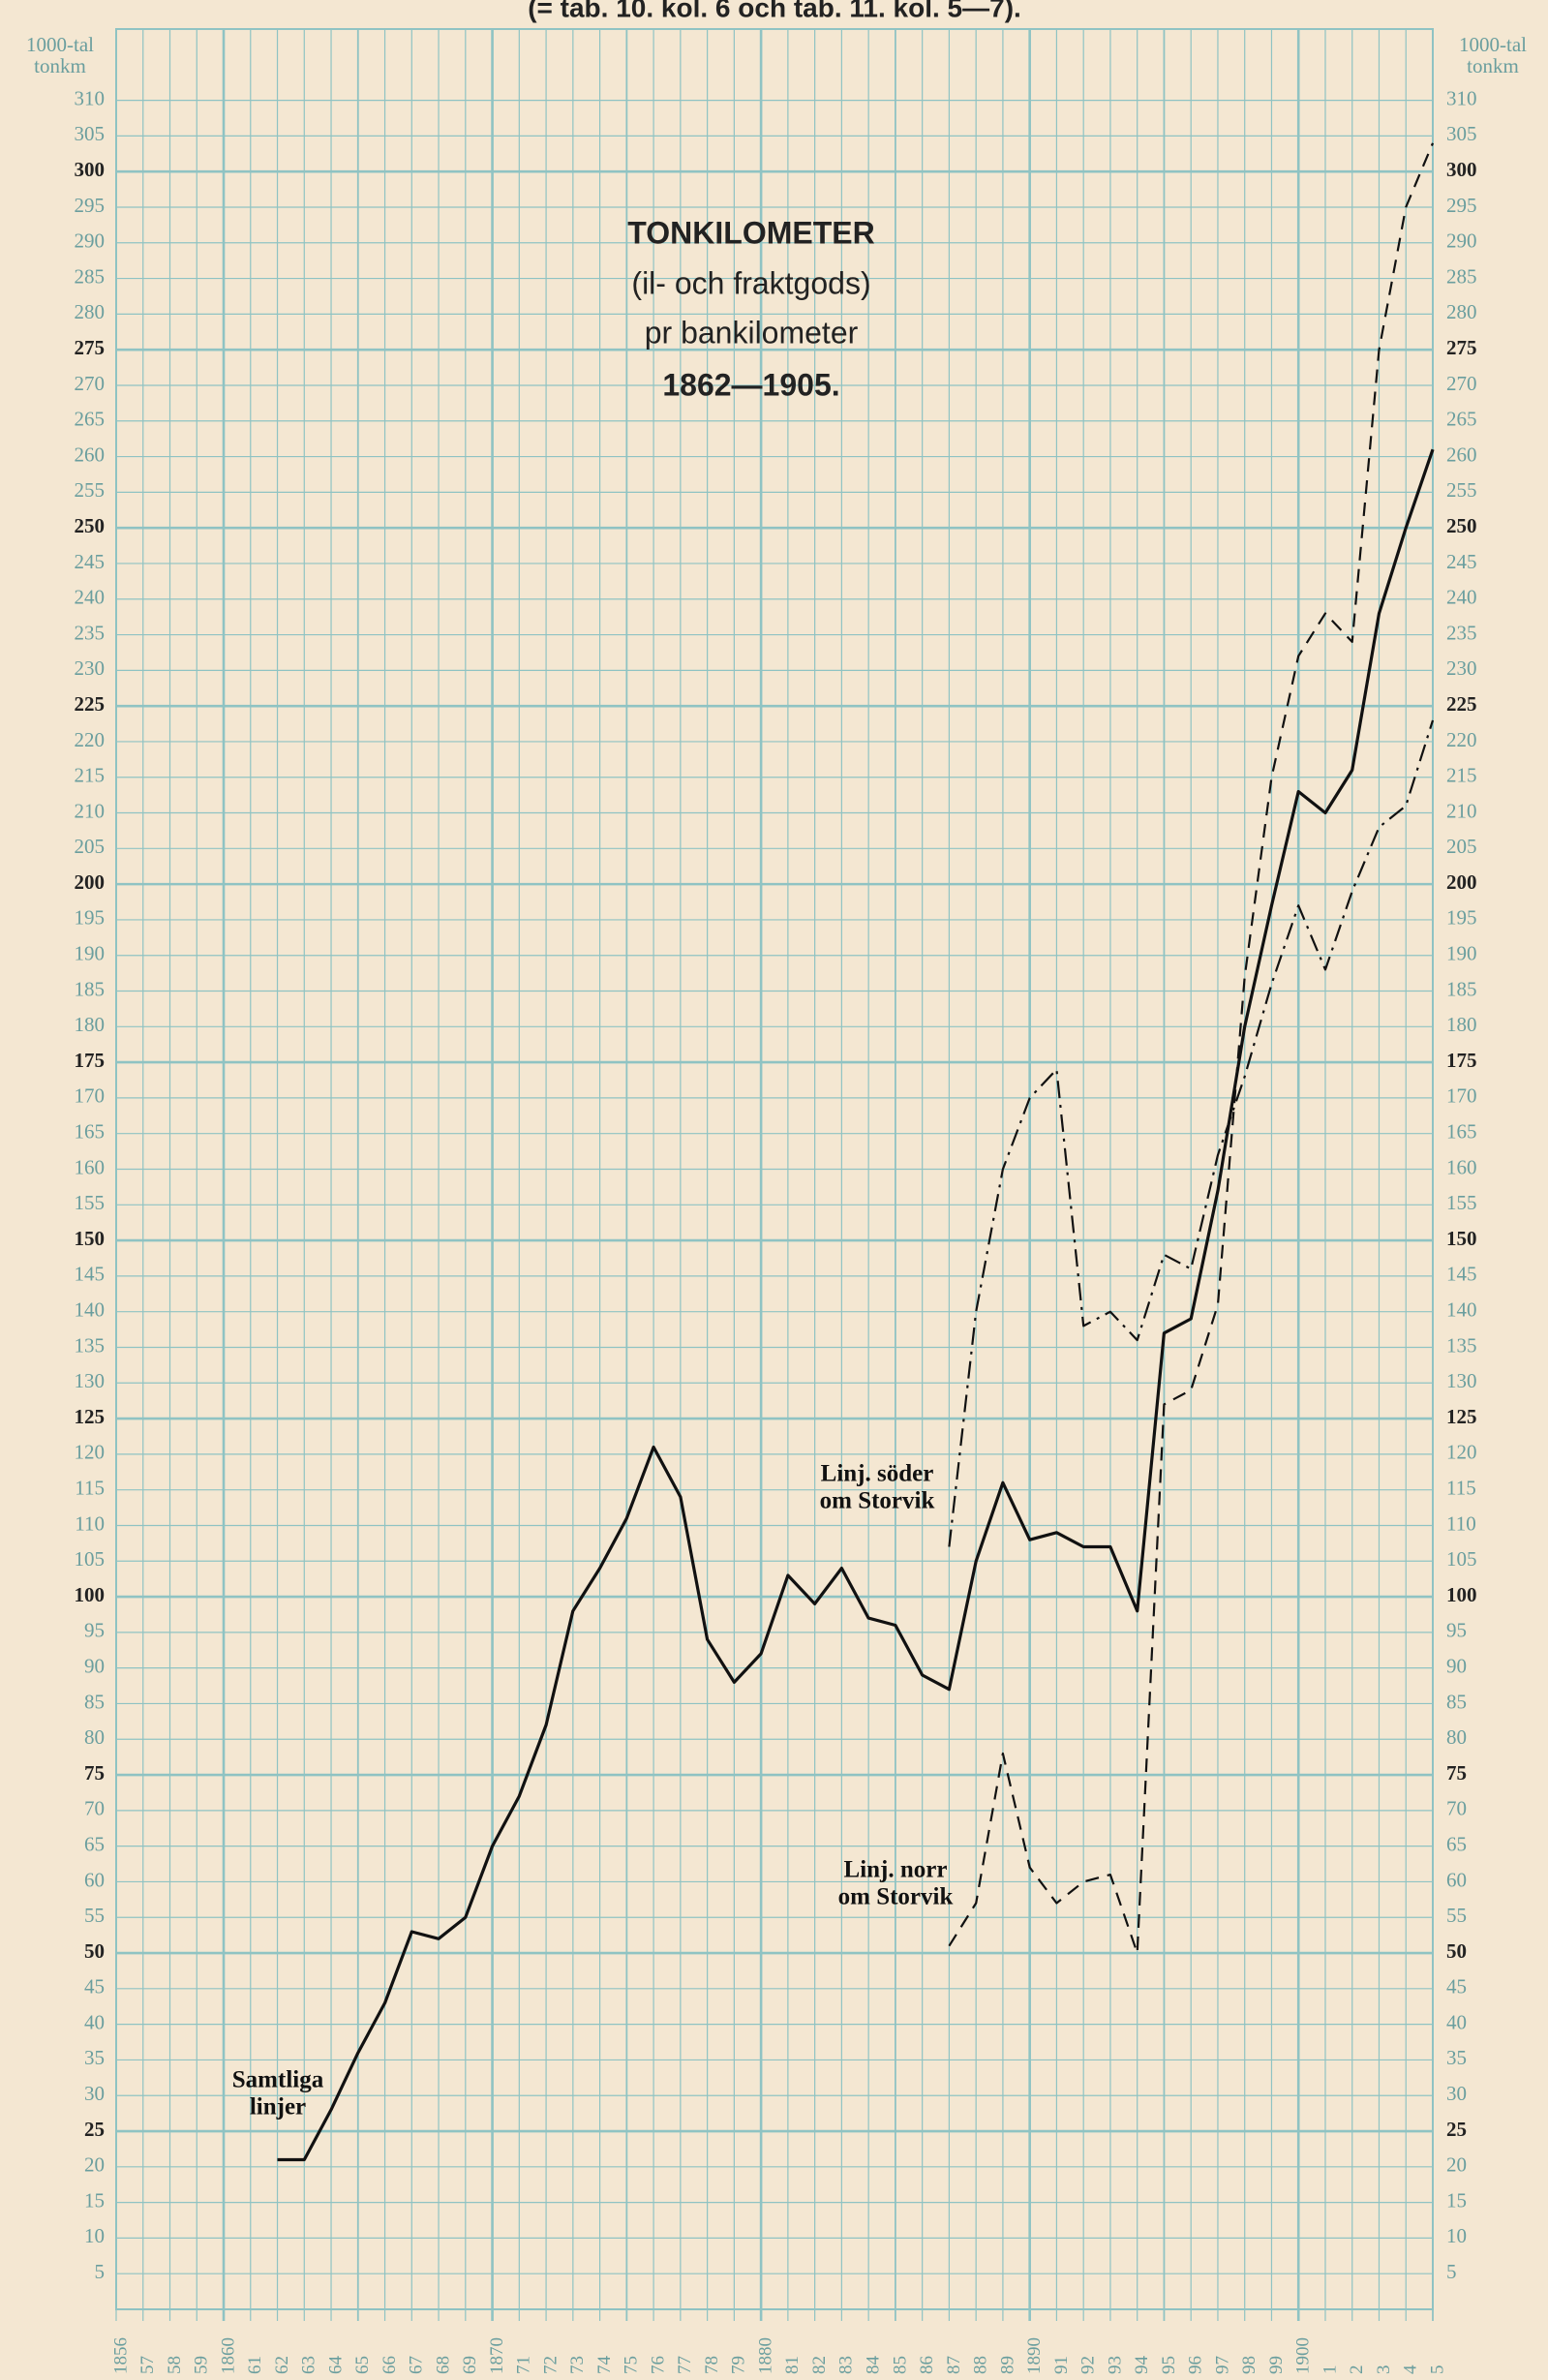 The image size is (1548, 2380). I want to click on x-tick-label: 68, so click(443, 2365).